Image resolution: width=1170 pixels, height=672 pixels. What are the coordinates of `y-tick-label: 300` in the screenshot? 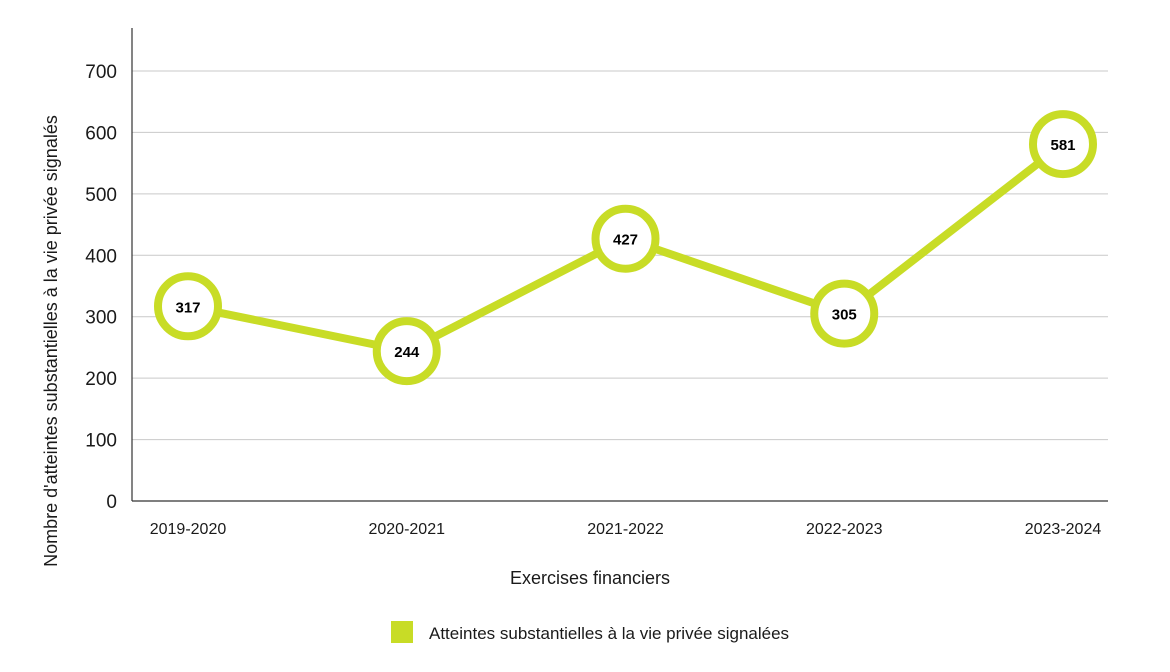 It's located at (101, 318).